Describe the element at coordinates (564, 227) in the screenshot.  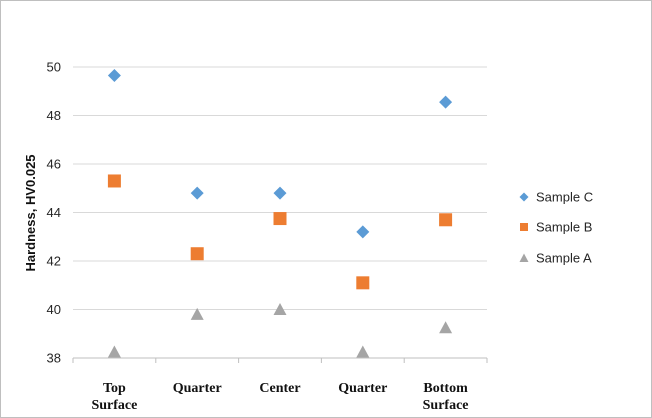
I see `sample-b-legend-label: Sample B` at that location.